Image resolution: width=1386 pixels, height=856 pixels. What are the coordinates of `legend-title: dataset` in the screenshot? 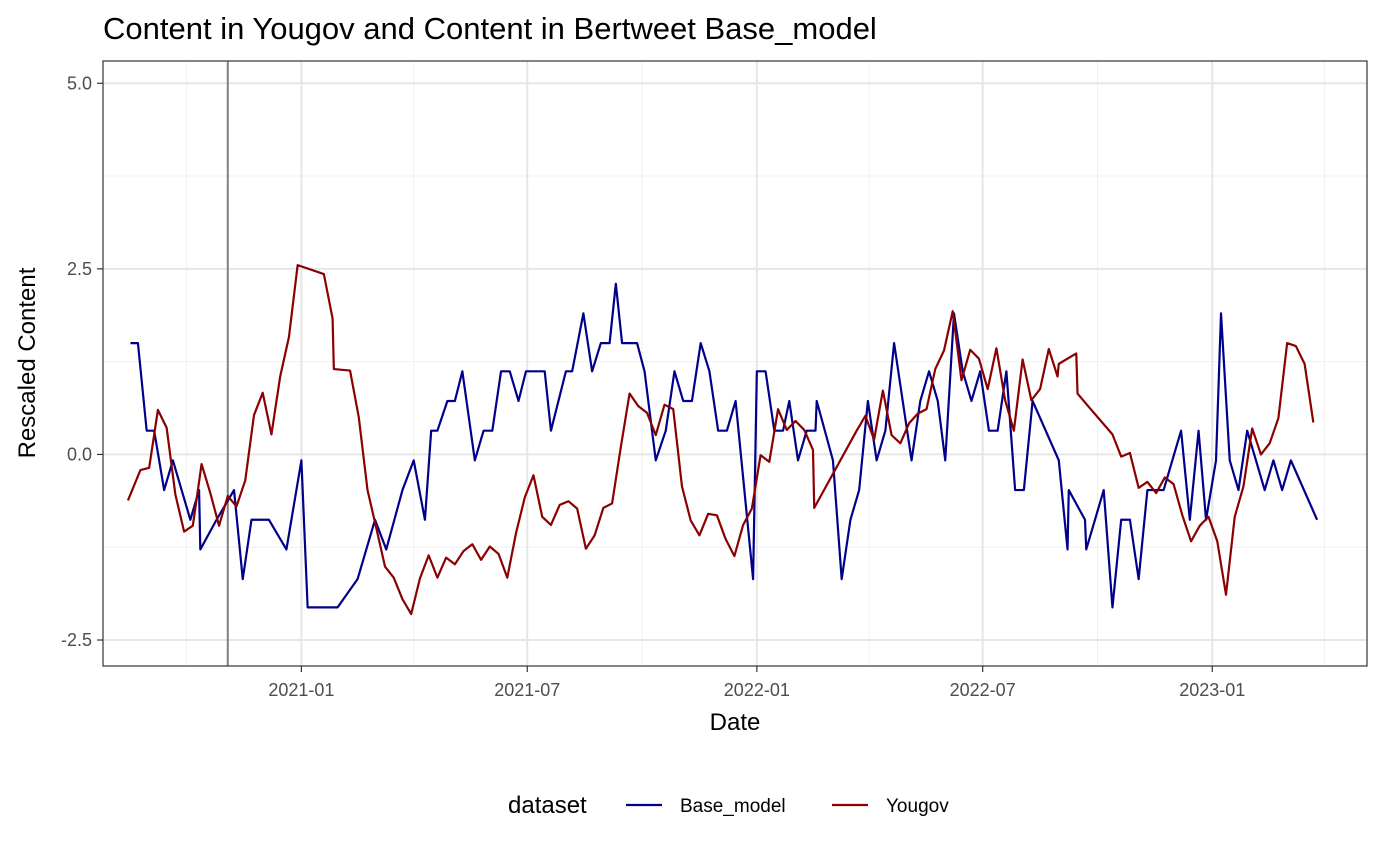 It's located at (547, 805).